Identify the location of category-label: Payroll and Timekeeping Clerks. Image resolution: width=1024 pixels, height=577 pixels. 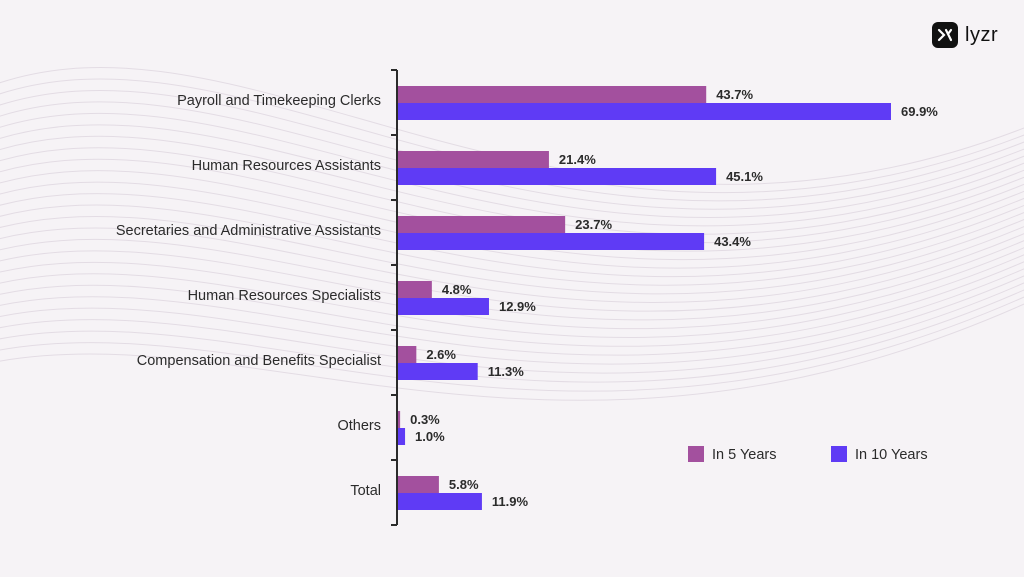
(279, 101).